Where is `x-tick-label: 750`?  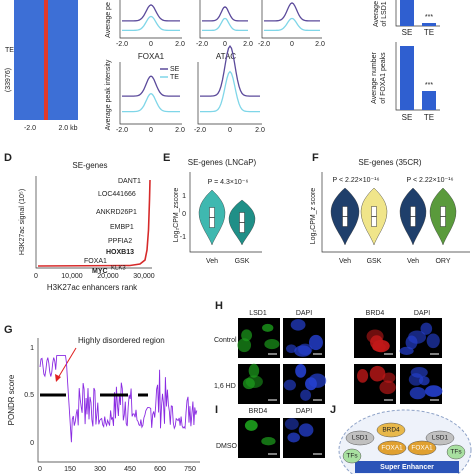 x-tick-label: 750 is located at coordinates (190, 469).